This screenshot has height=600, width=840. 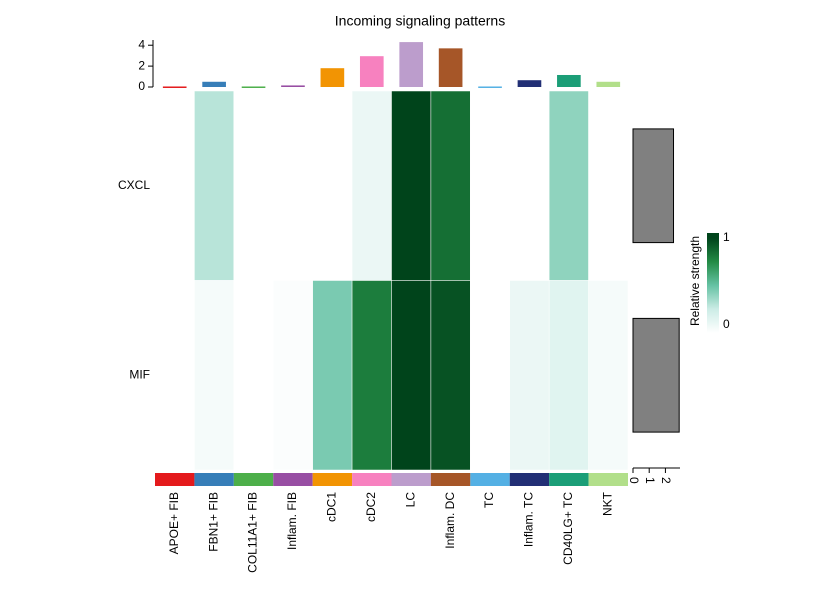 What do you see at coordinates (666, 480) in the screenshot?
I see `right-tick-label: 2` at bounding box center [666, 480].